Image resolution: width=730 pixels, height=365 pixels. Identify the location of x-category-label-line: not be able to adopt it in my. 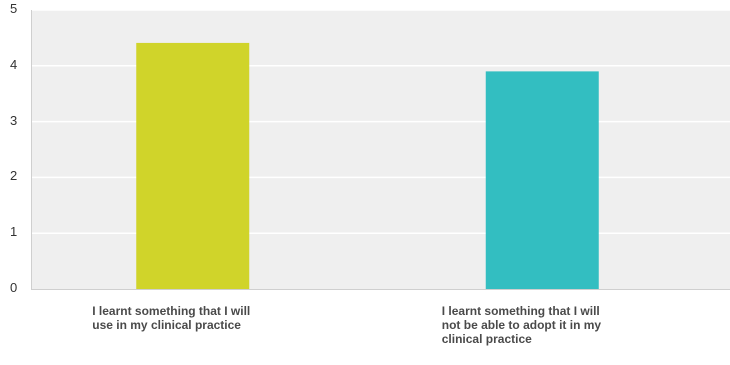
(521, 325).